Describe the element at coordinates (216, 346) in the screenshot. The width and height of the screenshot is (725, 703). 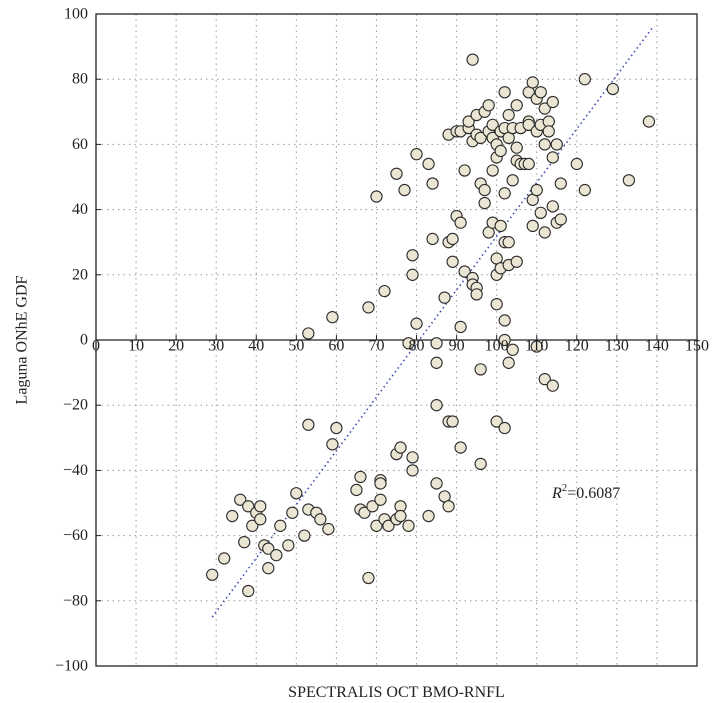
I see `x-tick-label: 30` at that location.